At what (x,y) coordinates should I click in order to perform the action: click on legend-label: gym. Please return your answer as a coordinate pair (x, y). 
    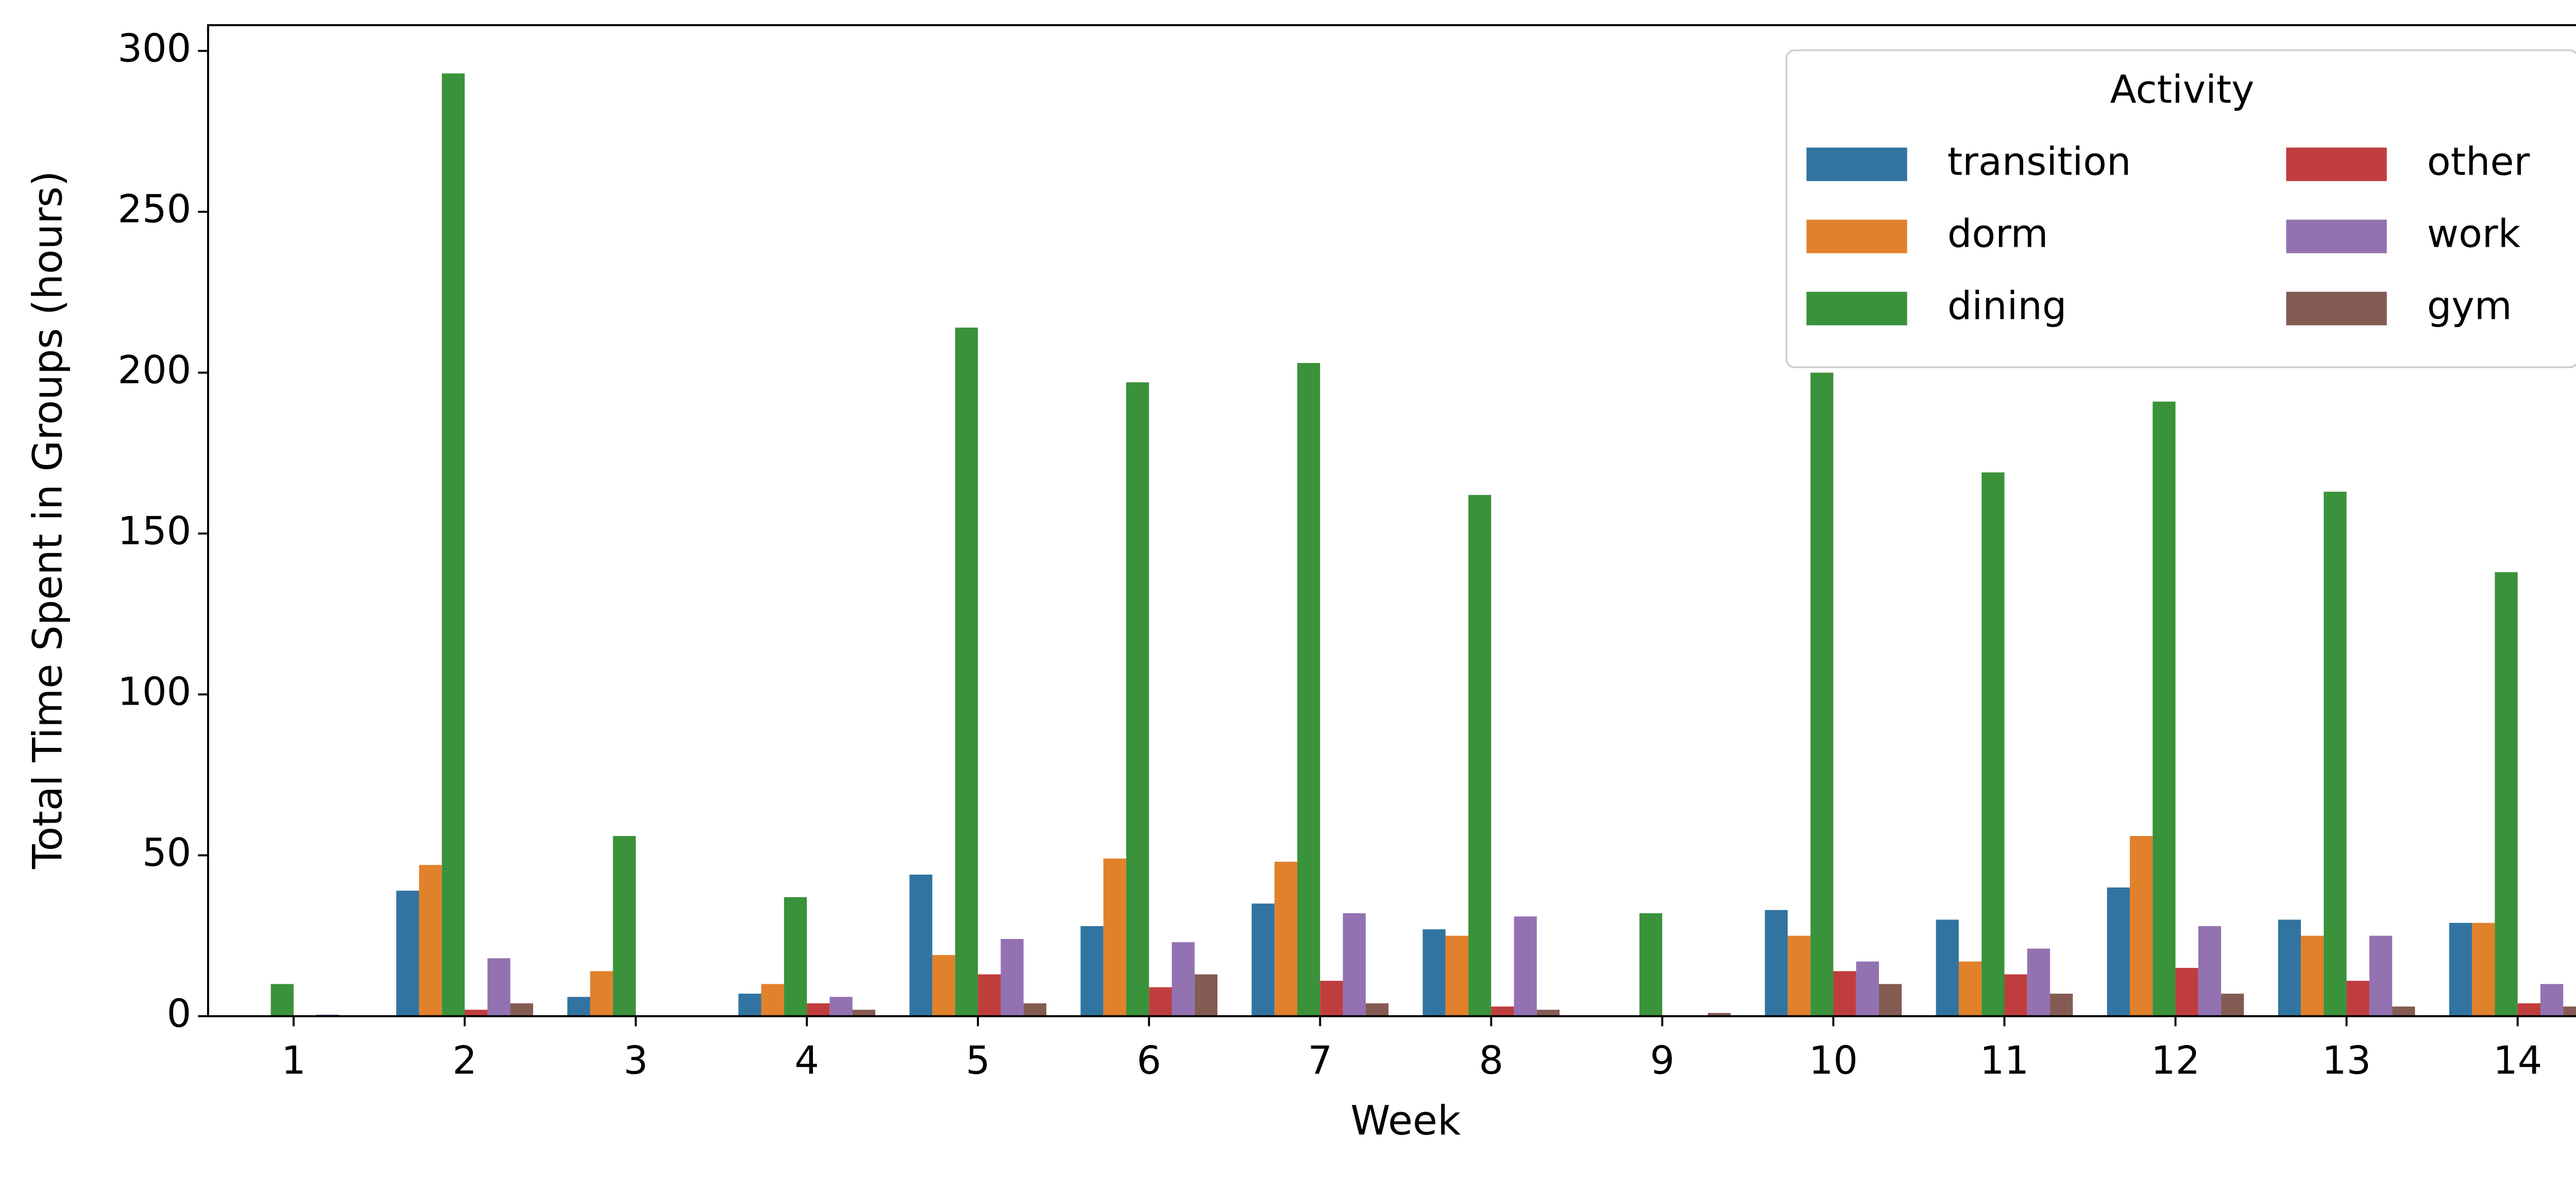
    Looking at the image, I should click on (2470, 306).